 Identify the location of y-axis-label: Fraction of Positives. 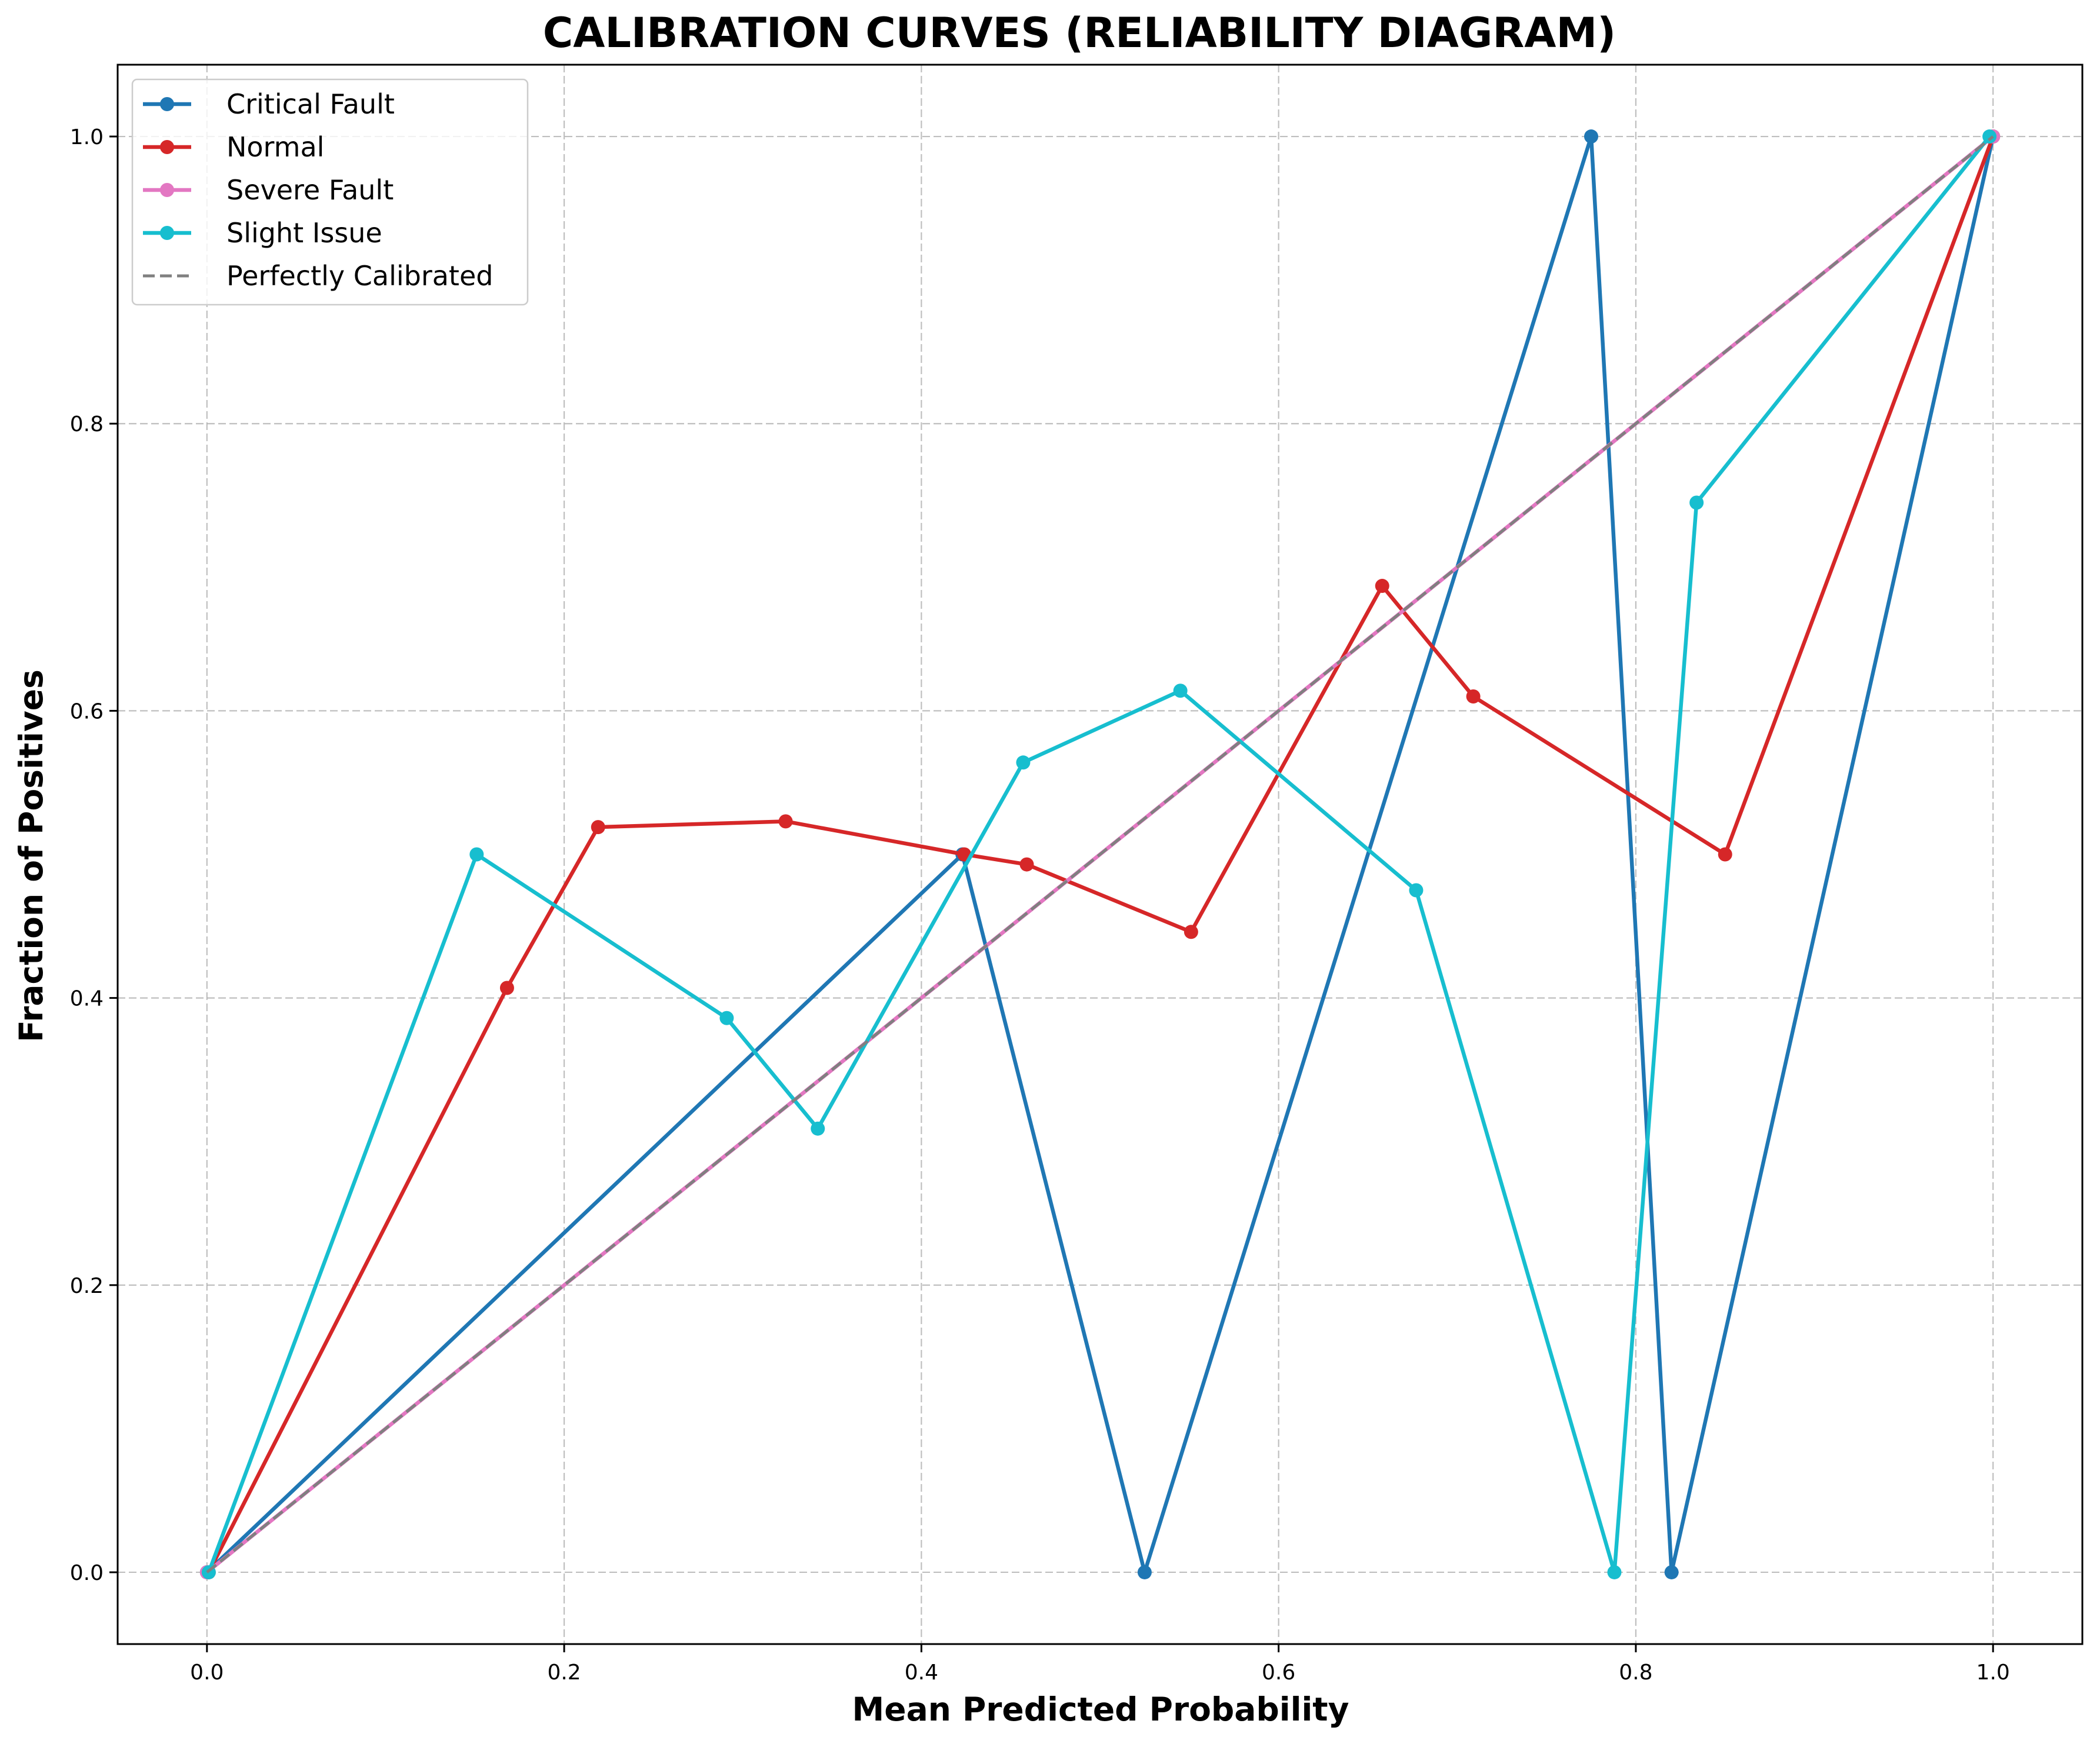
(31, 855).